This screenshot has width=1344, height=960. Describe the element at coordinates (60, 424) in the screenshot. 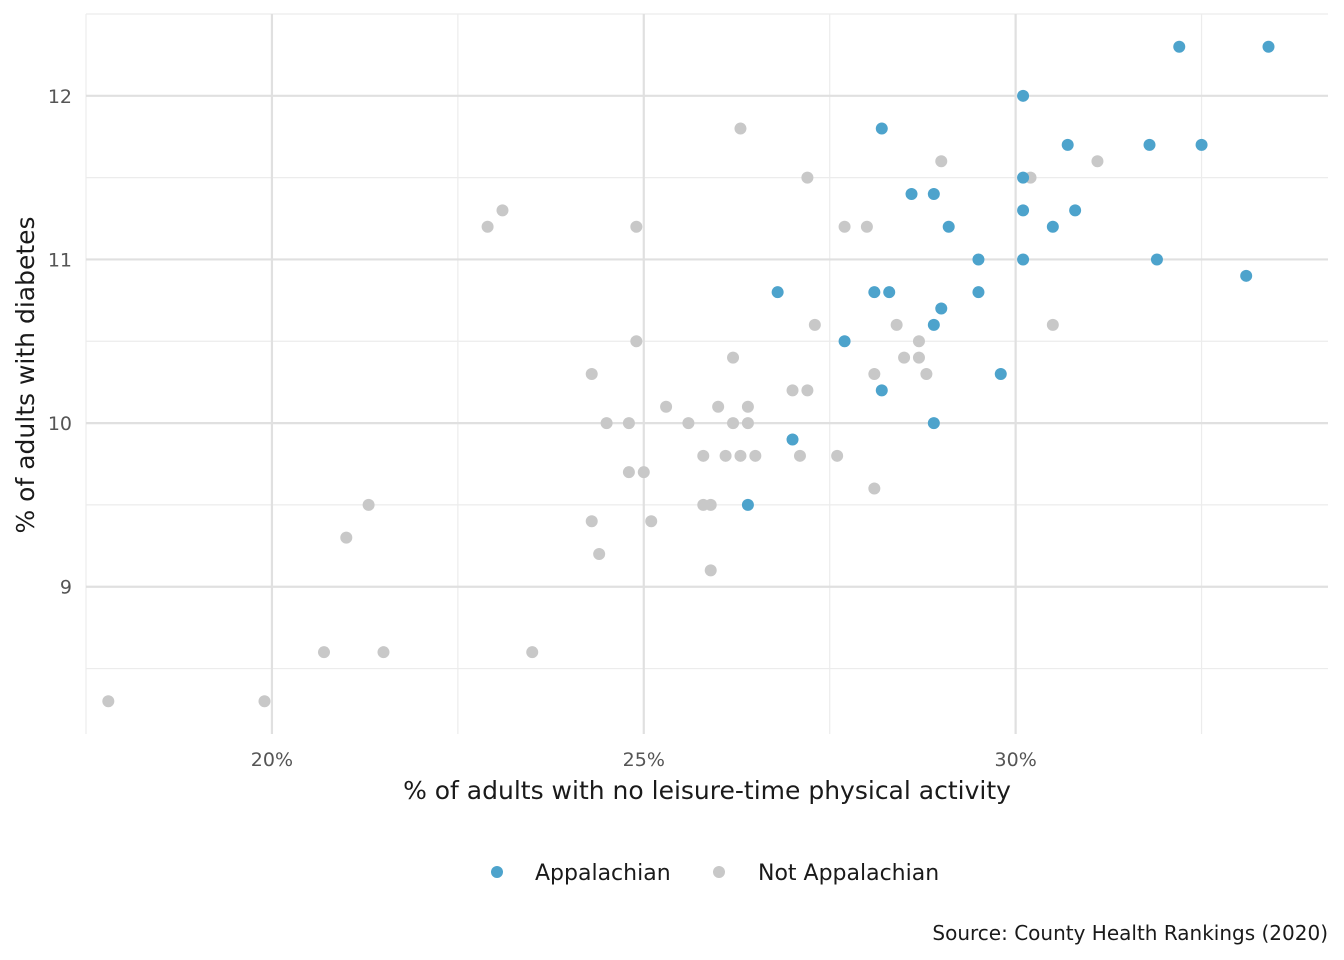

I see `y-tick-label: 10` at that location.